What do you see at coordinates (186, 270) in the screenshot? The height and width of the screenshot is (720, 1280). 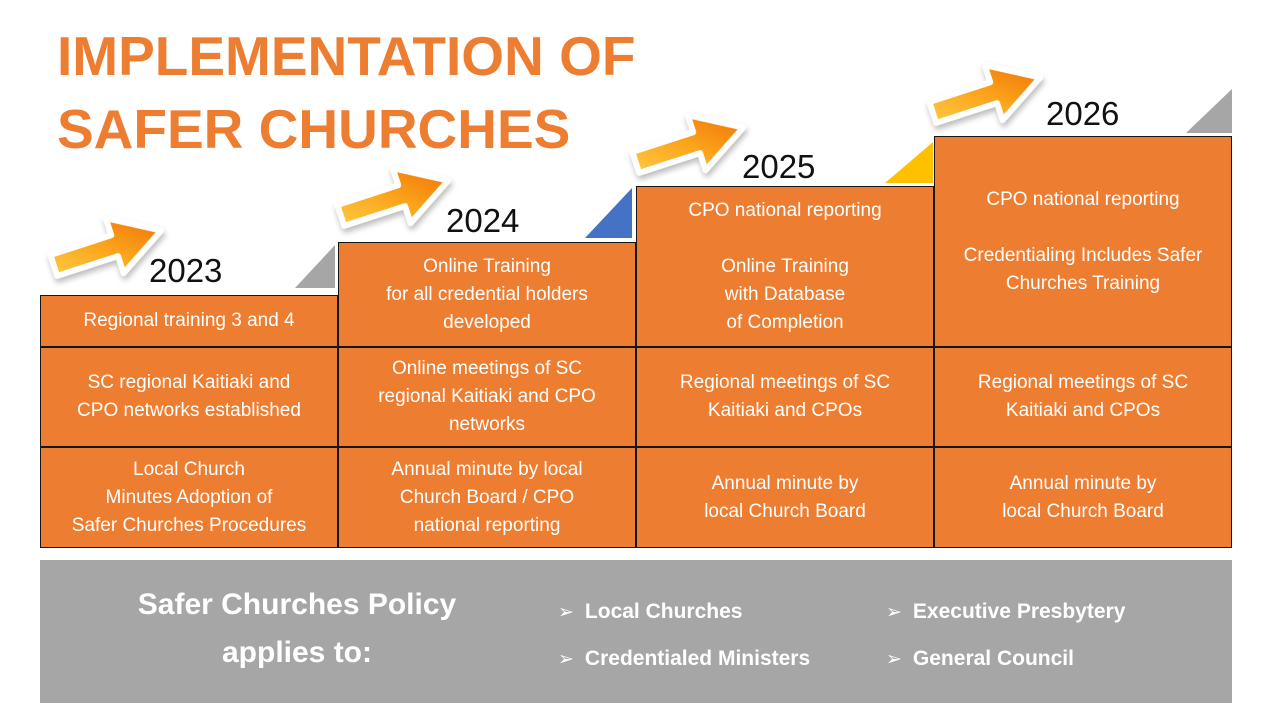 I see `year-label-2023: 2023` at bounding box center [186, 270].